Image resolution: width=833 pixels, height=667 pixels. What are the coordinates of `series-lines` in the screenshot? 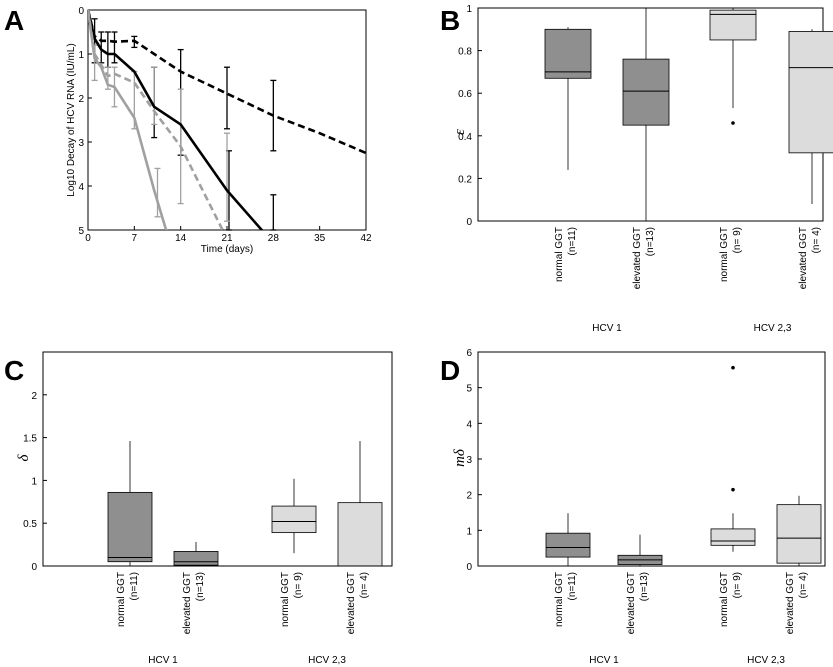 It's located at (227, 120).